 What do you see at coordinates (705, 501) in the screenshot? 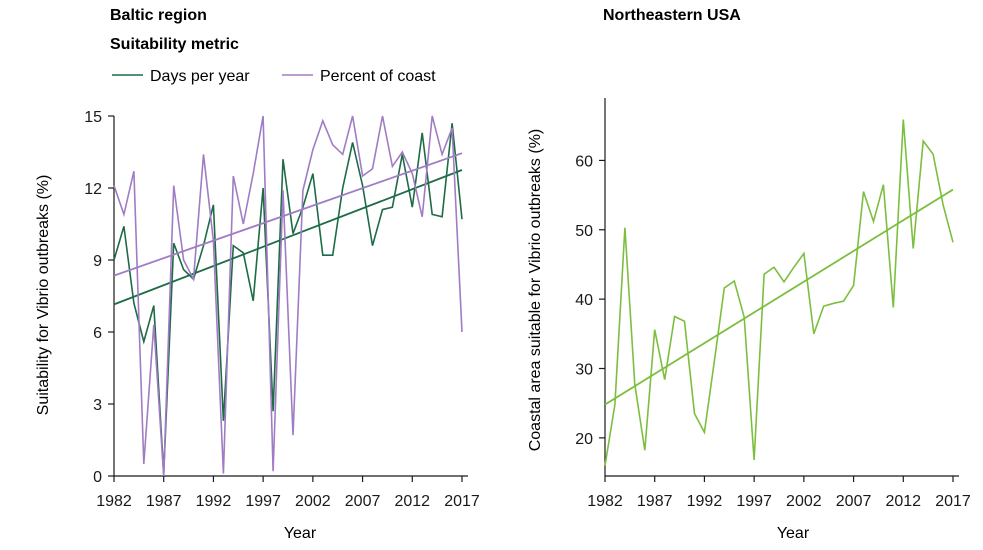
I see `x-tick-label-usa: 1992` at bounding box center [705, 501].